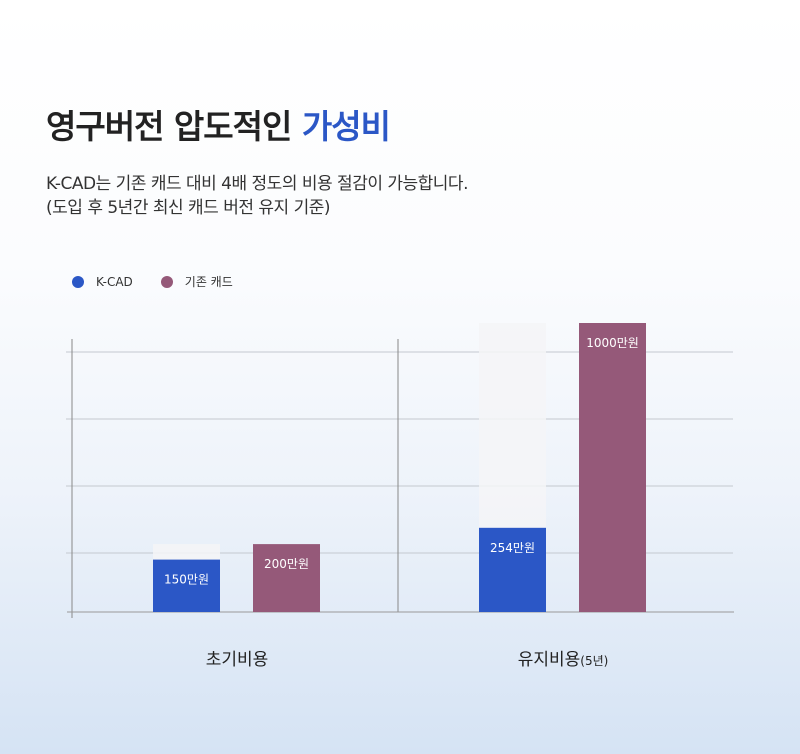  I want to click on chart-legend: K-CAD 기존 캐드, so click(152, 281).